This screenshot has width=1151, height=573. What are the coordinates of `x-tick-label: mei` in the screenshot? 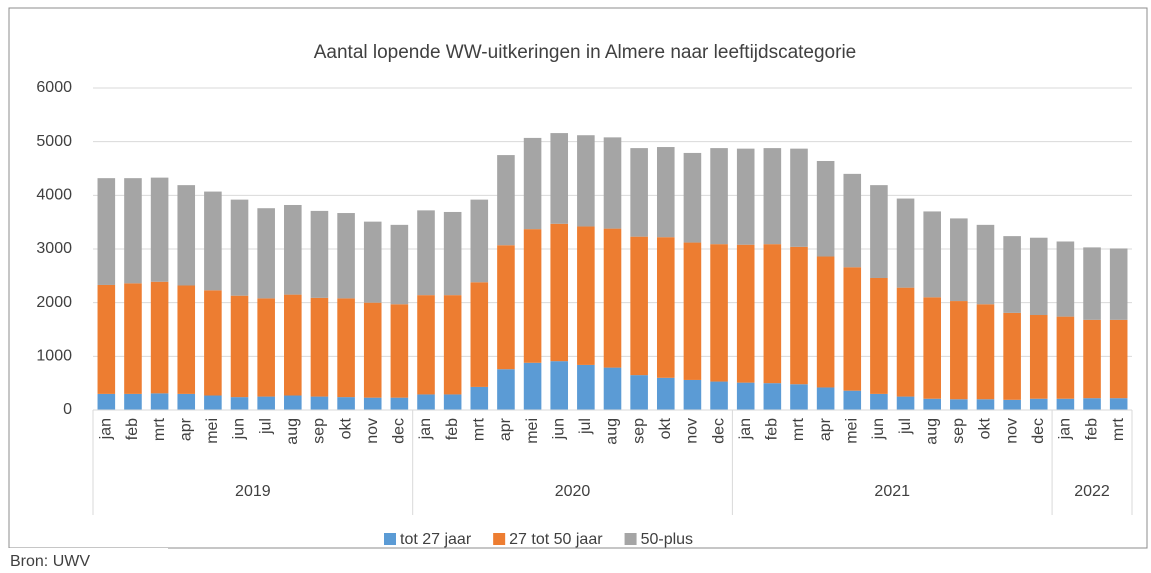 It's located at (851, 431).